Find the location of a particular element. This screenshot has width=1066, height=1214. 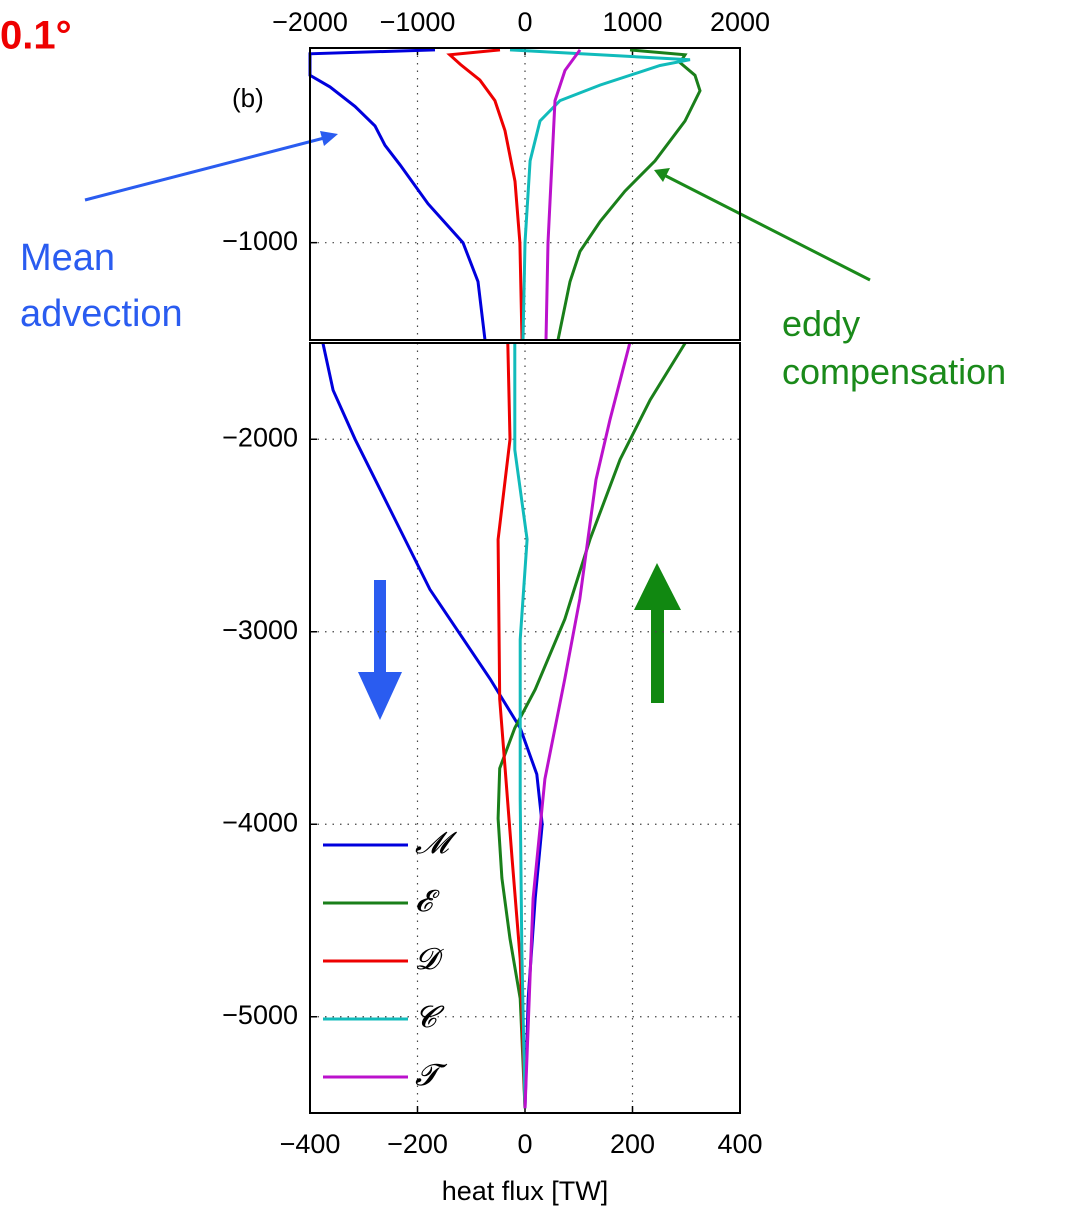

annotation: Mean advection is located at coordinates (101, 286).